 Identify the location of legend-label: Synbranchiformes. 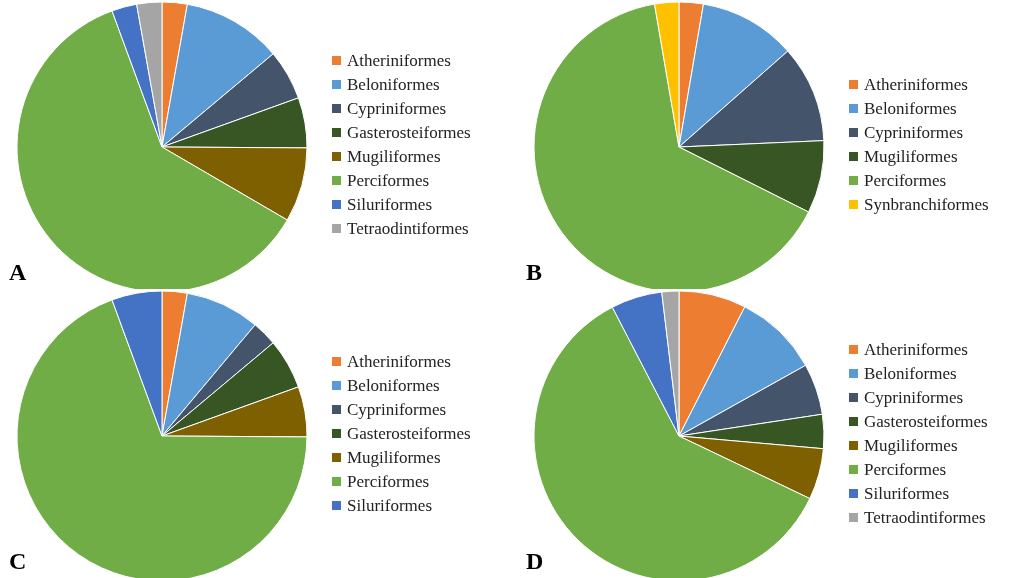
(926, 204).